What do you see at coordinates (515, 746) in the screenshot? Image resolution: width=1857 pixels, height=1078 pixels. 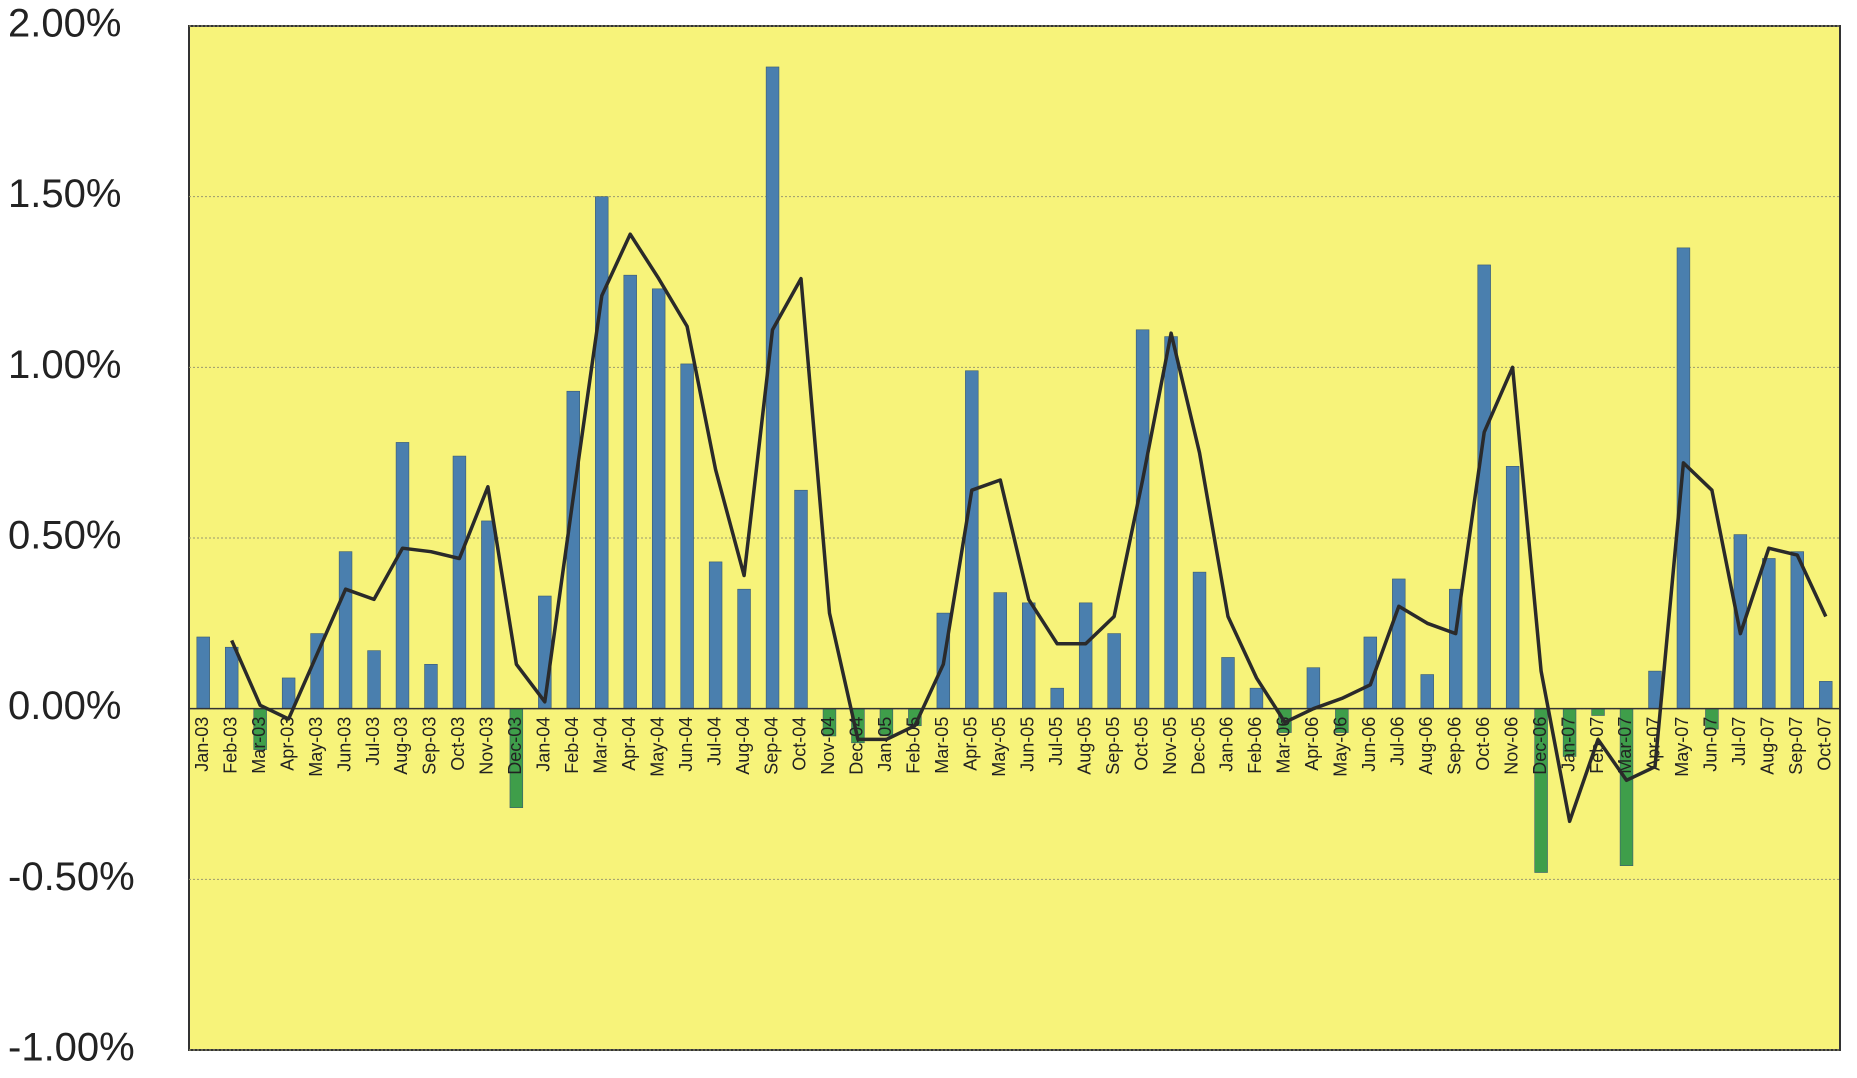 I see `x-tick-label: Dec-03` at bounding box center [515, 746].